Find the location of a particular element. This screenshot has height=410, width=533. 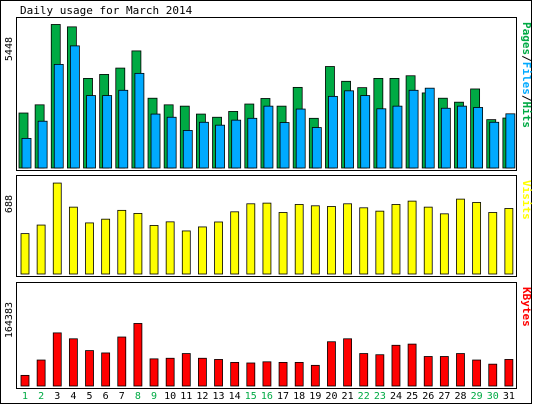

hits-bar-9-s1 is located at coordinates (155, 141).